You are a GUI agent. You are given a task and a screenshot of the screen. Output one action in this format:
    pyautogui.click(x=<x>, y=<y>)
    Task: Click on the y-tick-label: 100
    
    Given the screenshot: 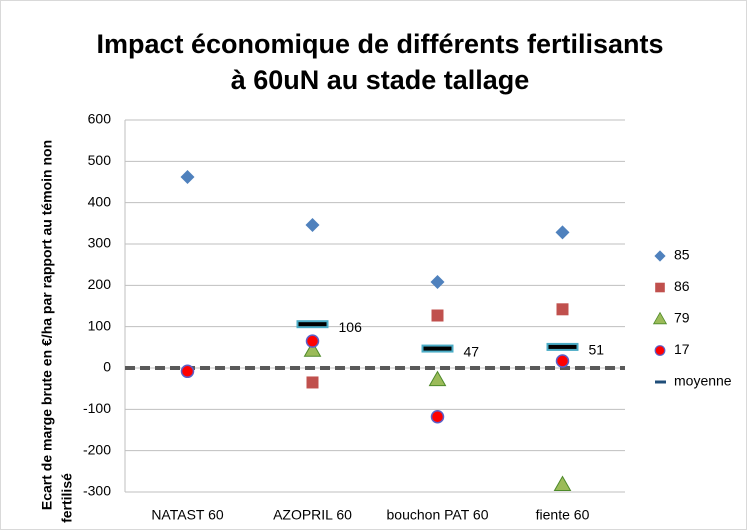 What is the action you would take?
    pyautogui.click(x=100, y=325)
    